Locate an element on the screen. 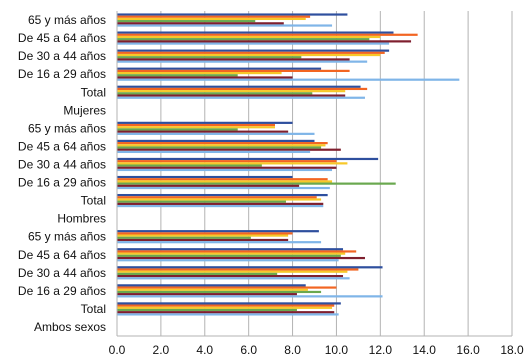  category-label: Ambos sexos is located at coordinates (70, 327).